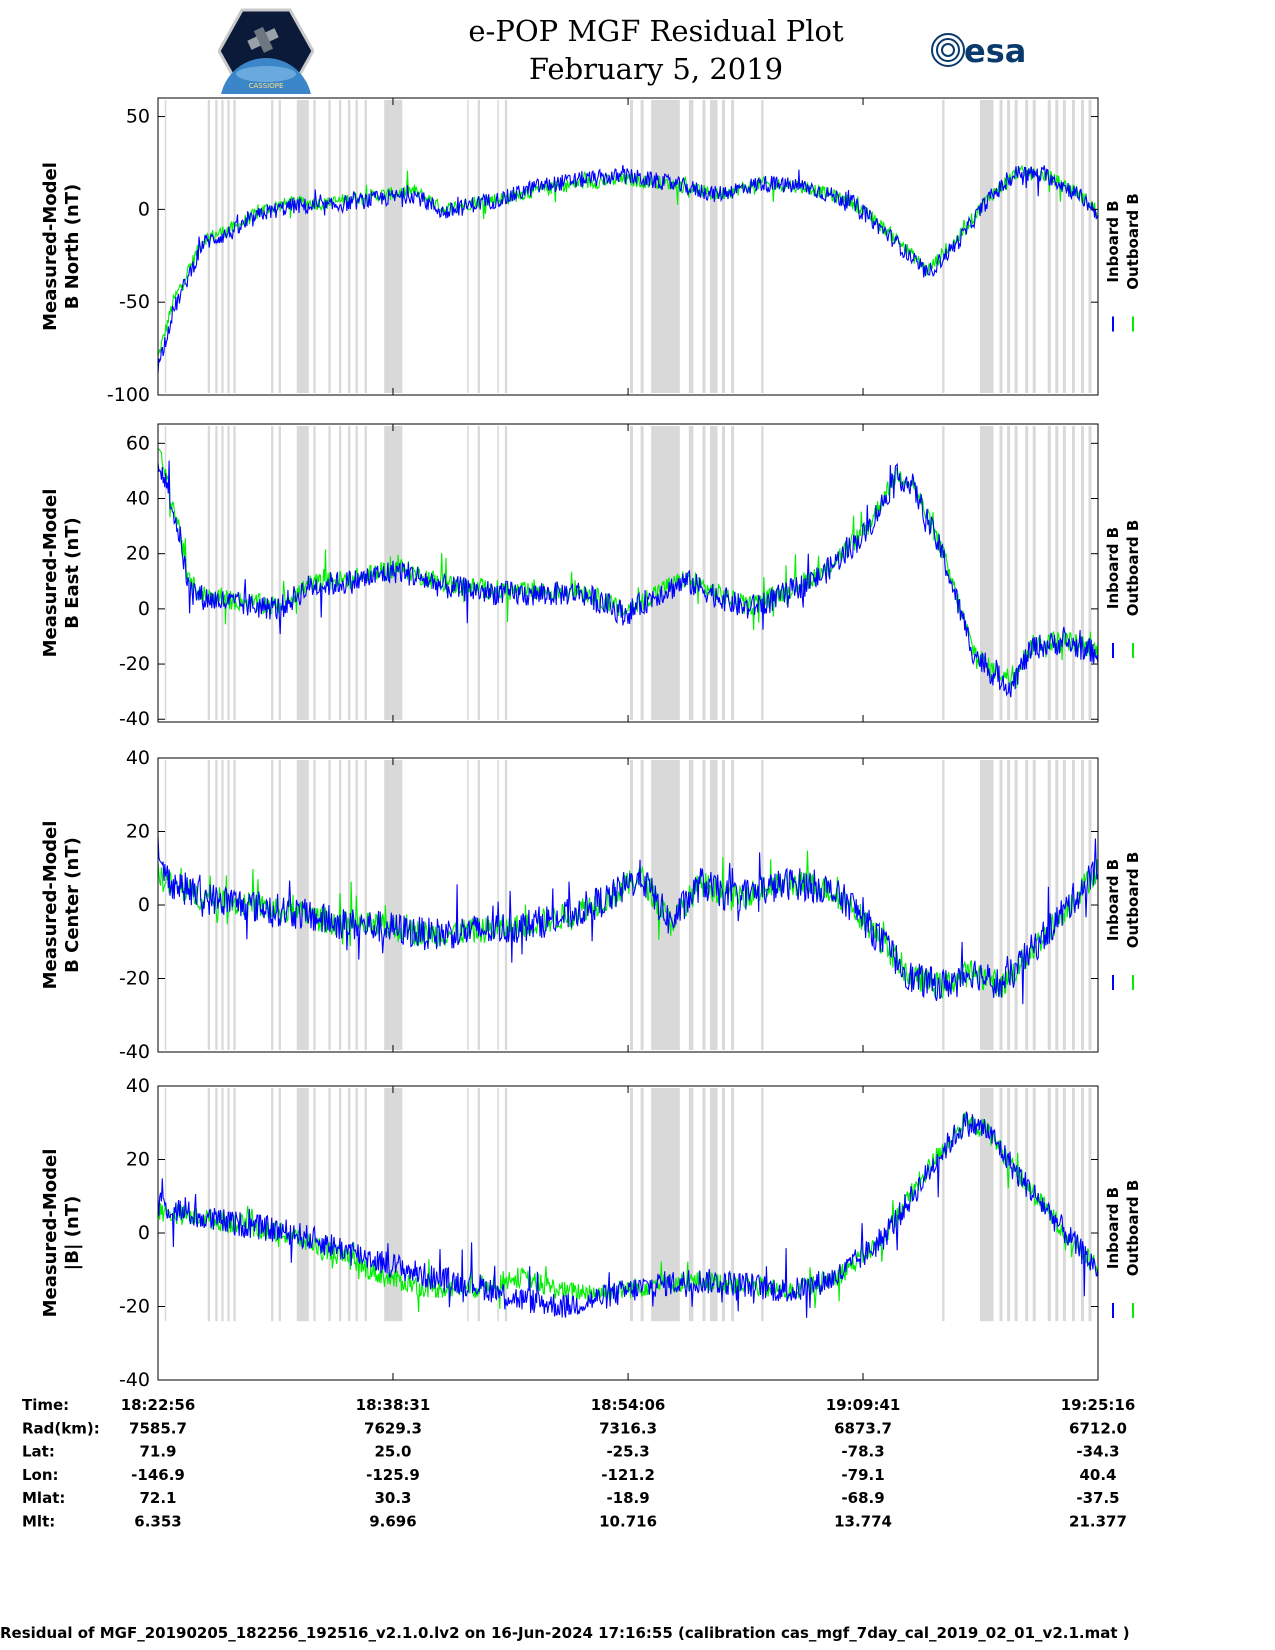 This screenshot has width=1275, height=1650. I want to click on data-gap-shading, so click(628, 905).